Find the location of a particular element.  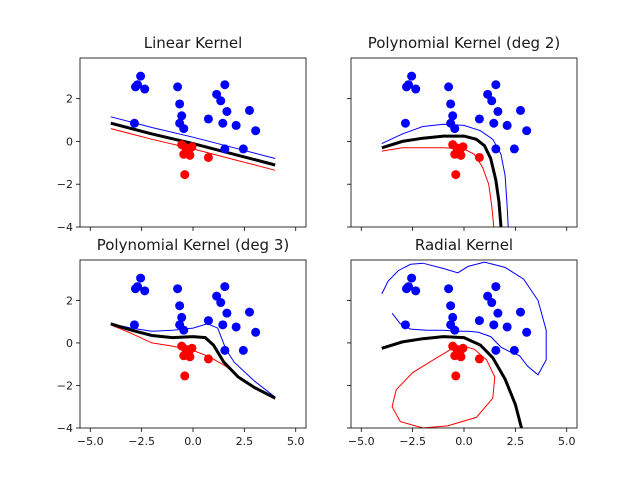

subplot-title: Polynomial Kernel (deg 3) is located at coordinates (193, 245).